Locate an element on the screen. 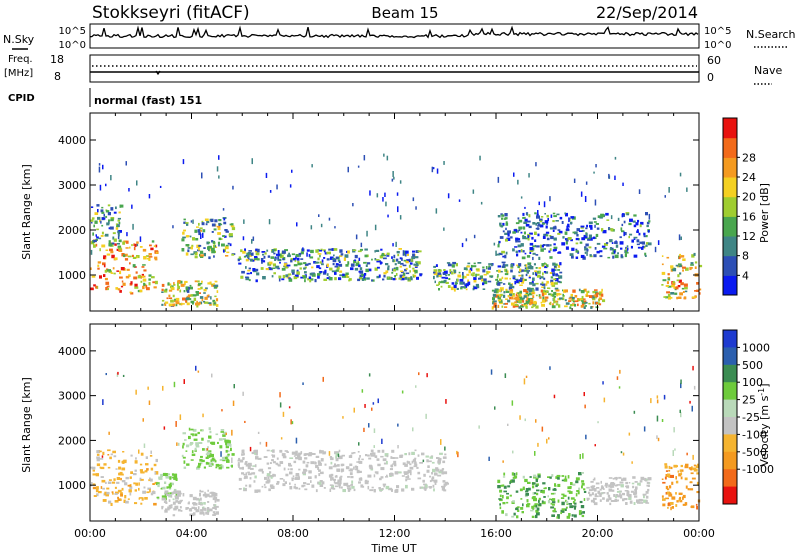 This screenshot has height=558, width=800. power-colorbar-tick-label: 24 is located at coordinates (749, 177).